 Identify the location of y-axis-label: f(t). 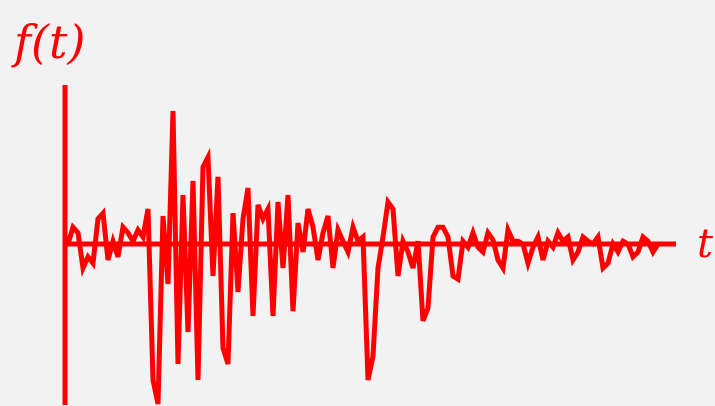
(48, 42).